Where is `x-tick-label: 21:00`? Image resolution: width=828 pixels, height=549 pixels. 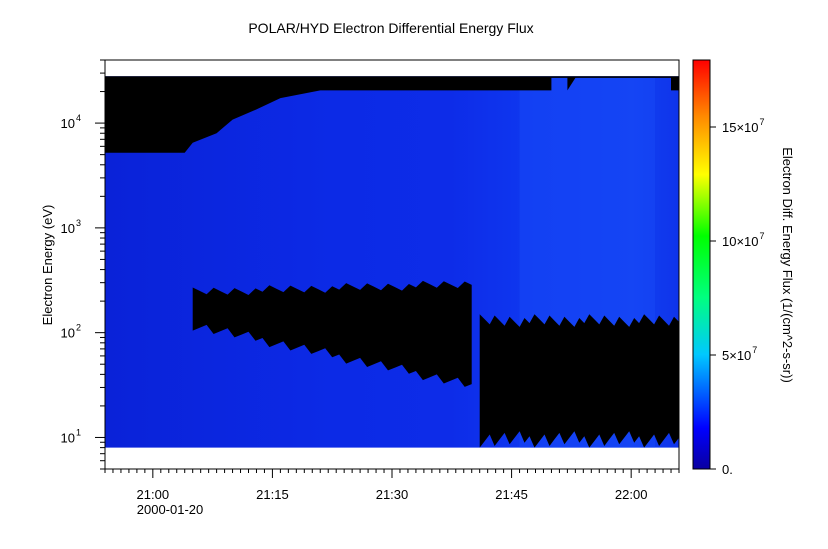 x-tick-label: 21:00 is located at coordinates (153, 494).